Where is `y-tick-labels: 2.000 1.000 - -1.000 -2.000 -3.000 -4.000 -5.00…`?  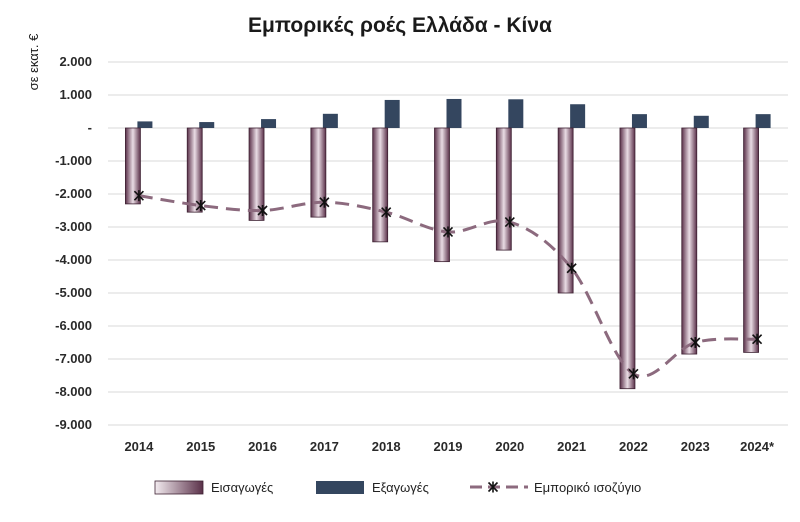 y-tick-labels: 2.000 1.000 - -1.000 -2.000 -3.000 -4.000 -5.00… is located at coordinates (73, 243).